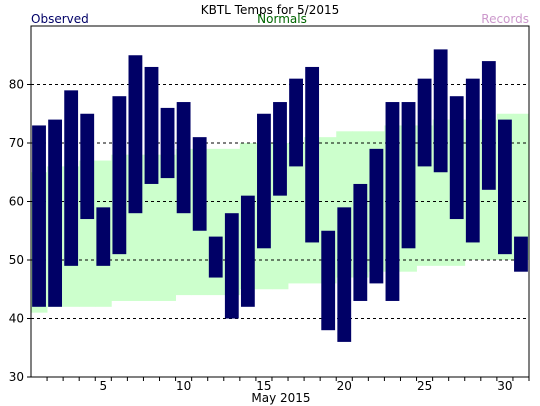  Describe the element at coordinates (103, 386) in the screenshot. I see `x-tick-label: 5` at that location.